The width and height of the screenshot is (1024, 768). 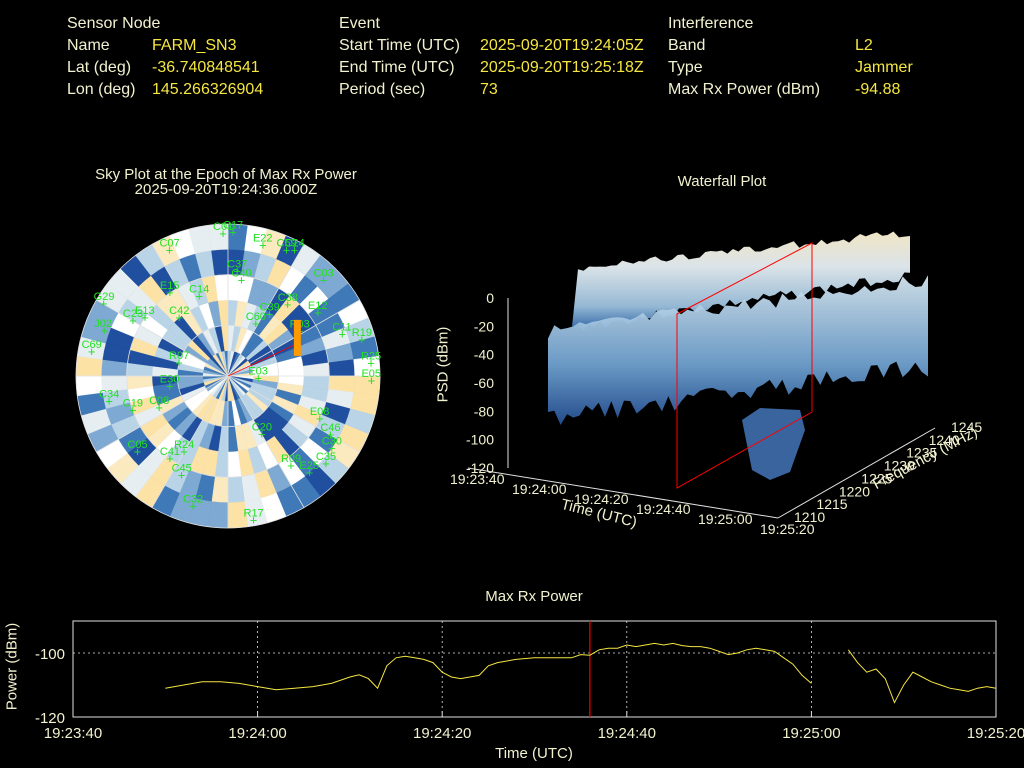 I want to click on waterfall-x-axis, so click(x=623, y=493).